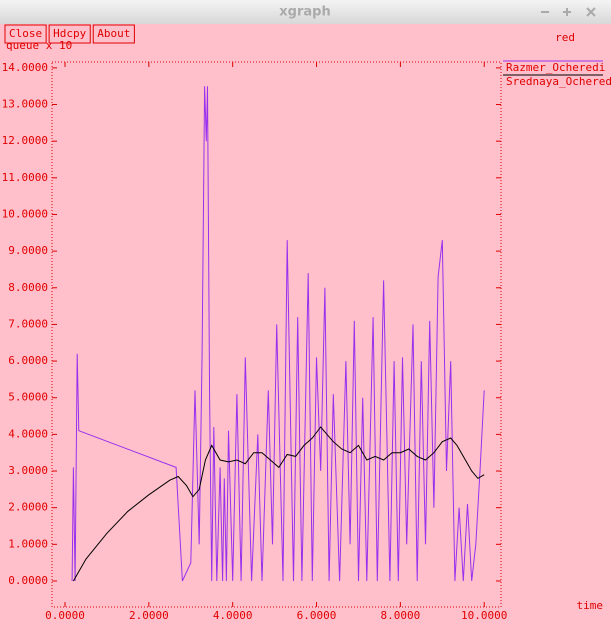 This screenshot has height=637, width=611. Describe the element at coordinates (25, 104) in the screenshot. I see `y-tick-label: 13.0000` at that location.